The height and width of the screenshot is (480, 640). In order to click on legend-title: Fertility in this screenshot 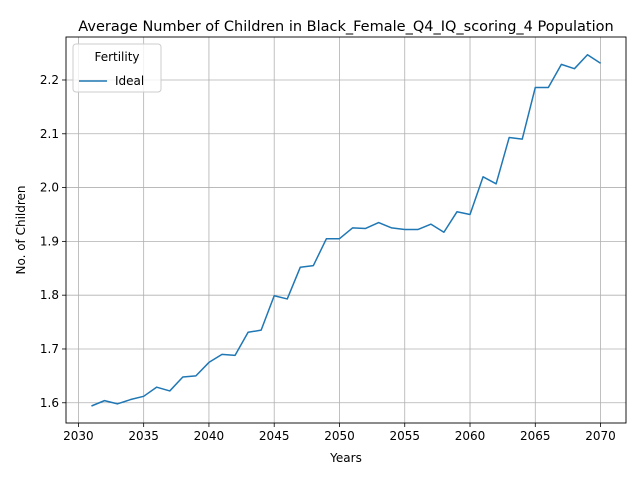, I will do `click(116, 57)`.